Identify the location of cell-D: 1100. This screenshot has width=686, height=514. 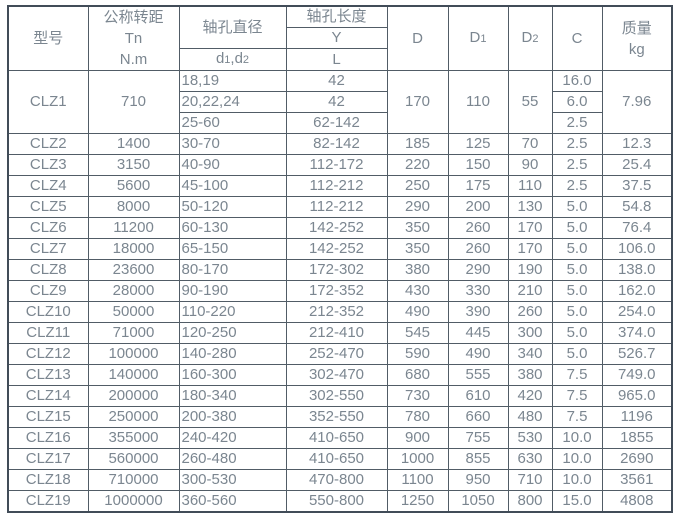
(417, 480).